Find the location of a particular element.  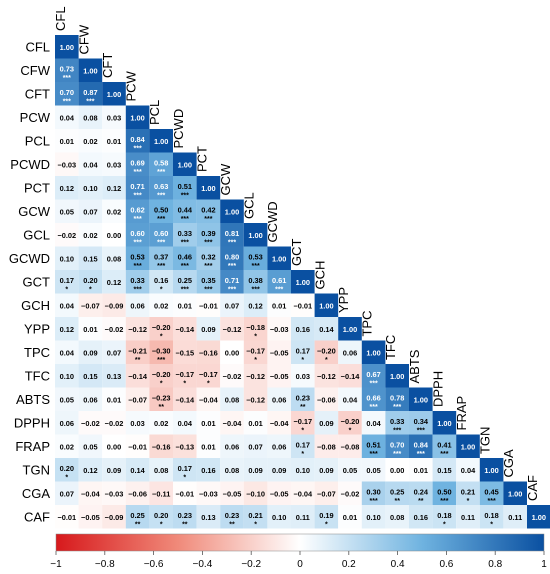

row-label-cfw: CFW is located at coordinates (35, 70).